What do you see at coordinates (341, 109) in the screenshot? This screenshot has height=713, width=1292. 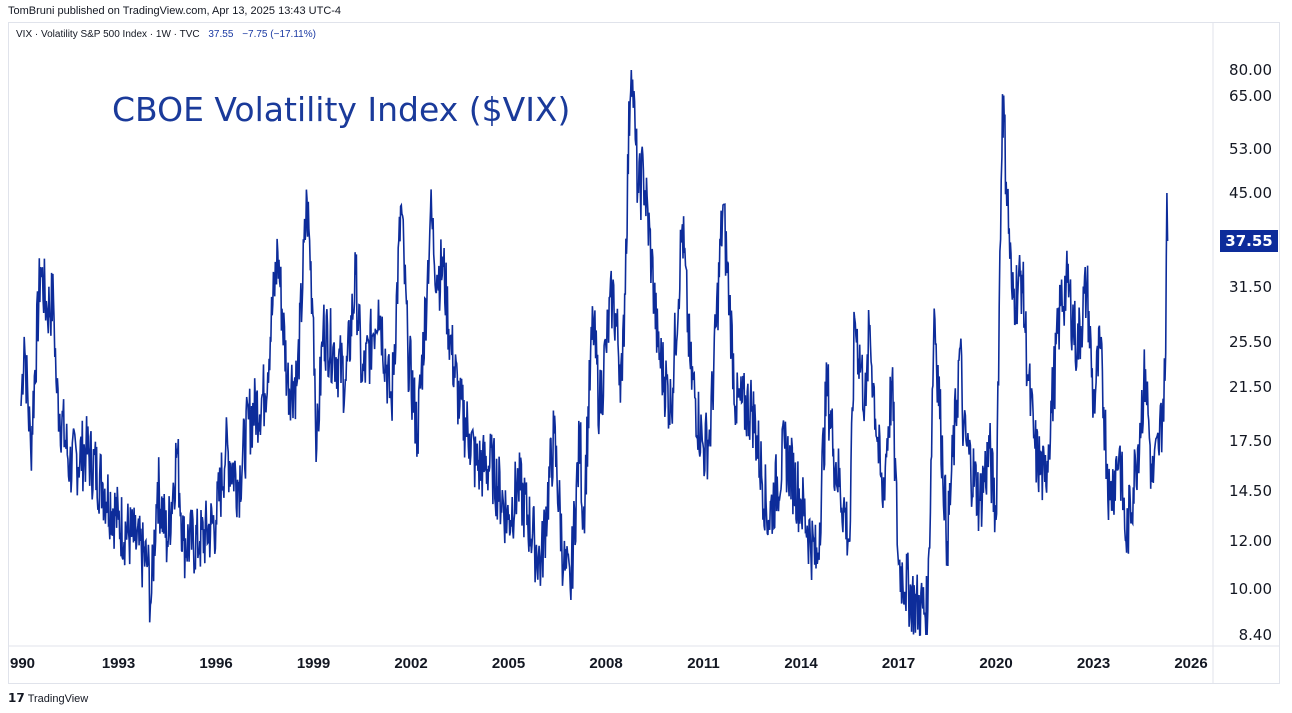 I see `chart-title: CBOE Volatility Index ($VIX)` at bounding box center [341, 109].